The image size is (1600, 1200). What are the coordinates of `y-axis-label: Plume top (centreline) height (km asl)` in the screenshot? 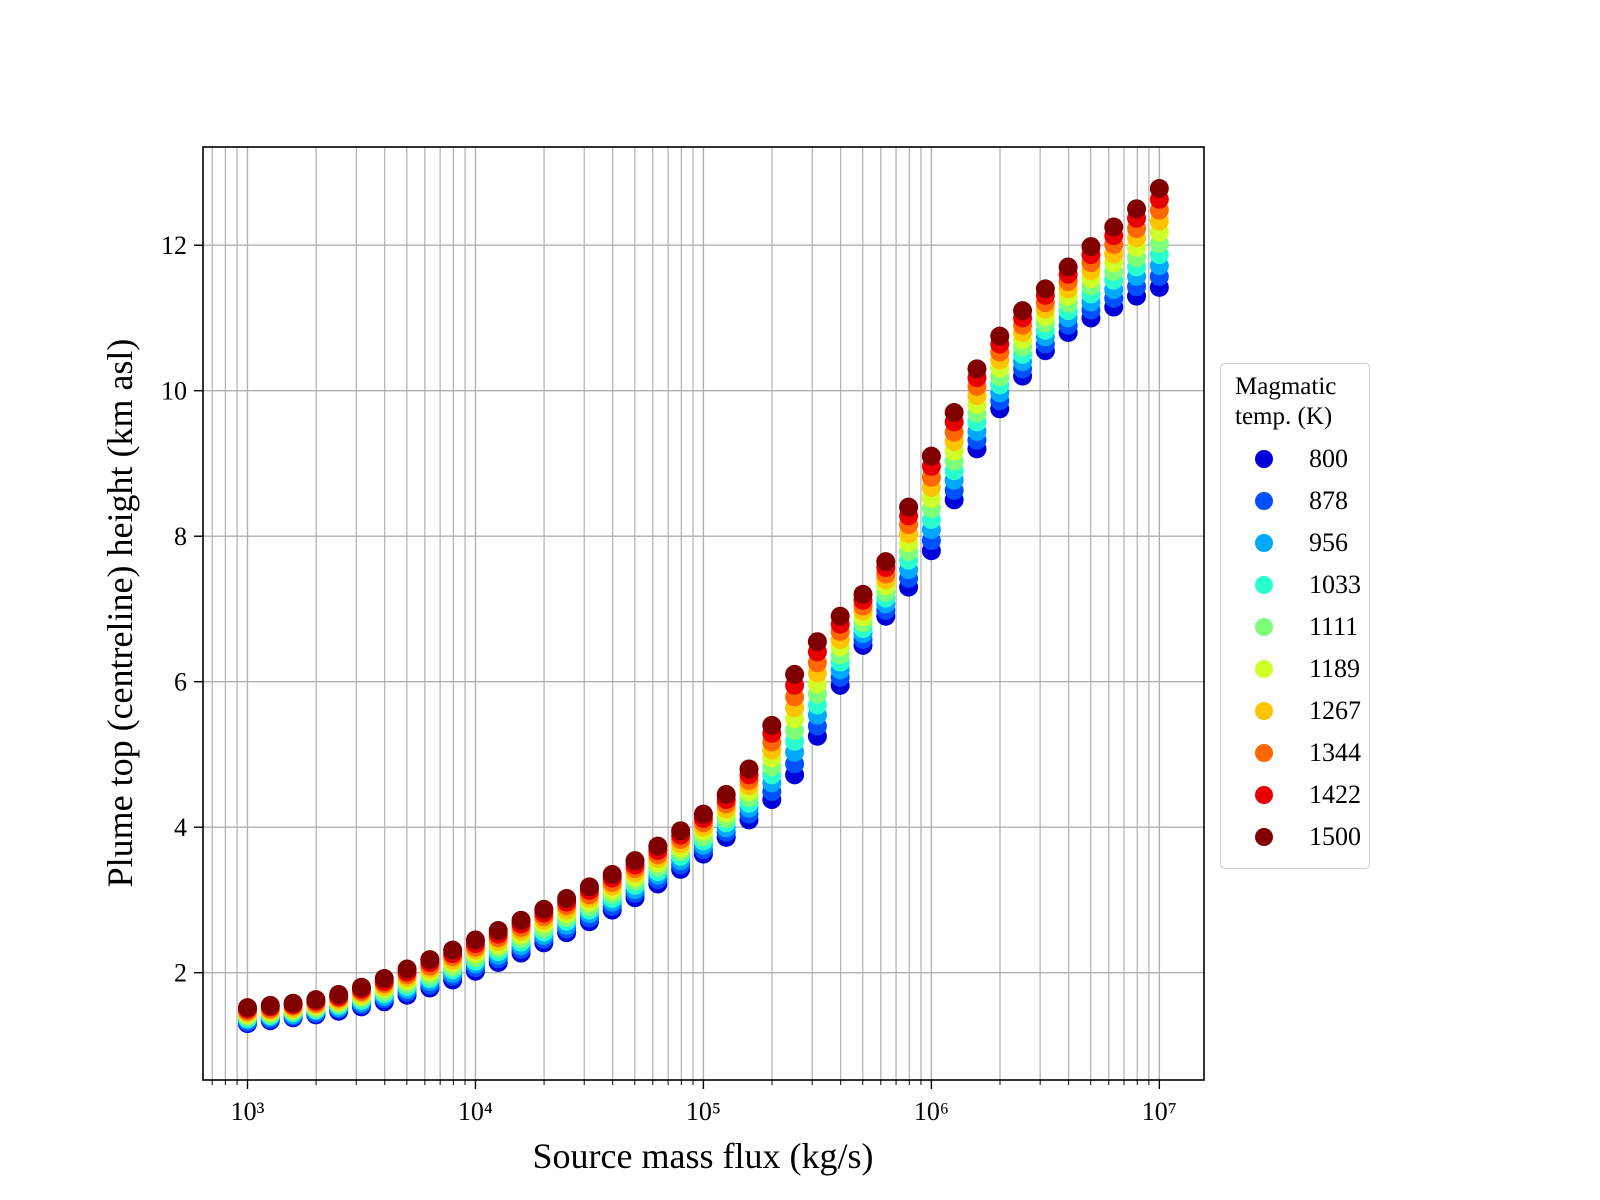 It's located at (120, 613).